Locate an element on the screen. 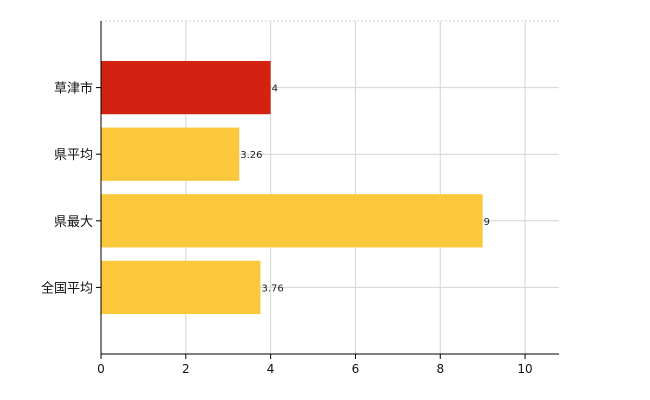 The width and height of the screenshot is (650, 400). x-tick-label: 4 is located at coordinates (271, 369).